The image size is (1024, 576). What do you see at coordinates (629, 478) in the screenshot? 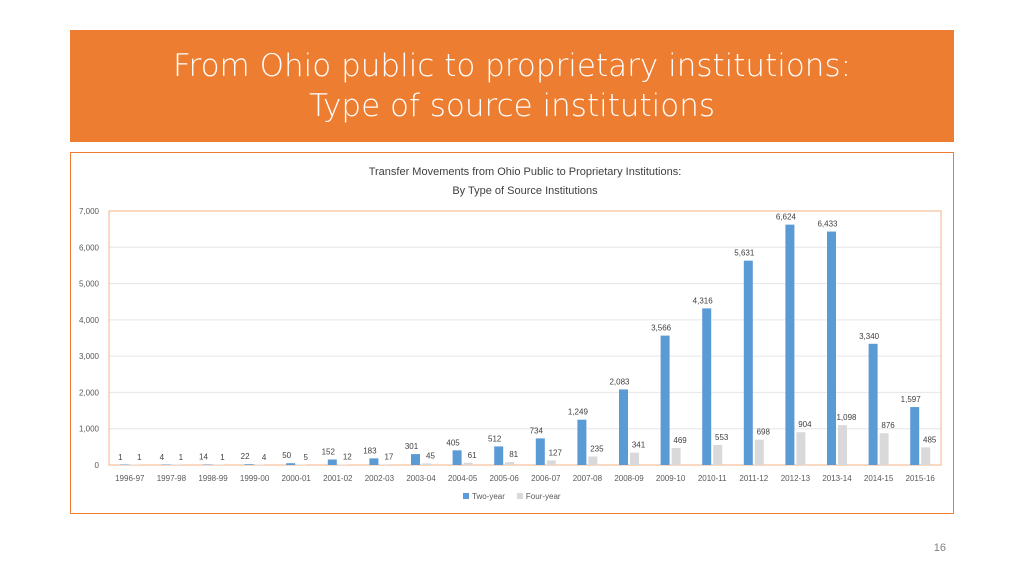
I see `x-tick-label: 2008-09` at bounding box center [629, 478].